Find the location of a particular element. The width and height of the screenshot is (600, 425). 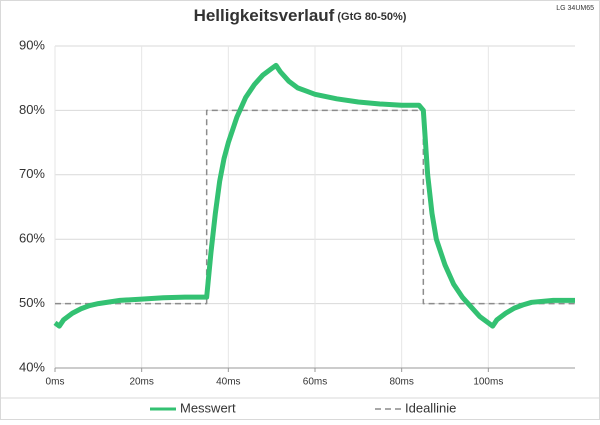

title: Helligkeitsverlauf is located at coordinates (264, 15).